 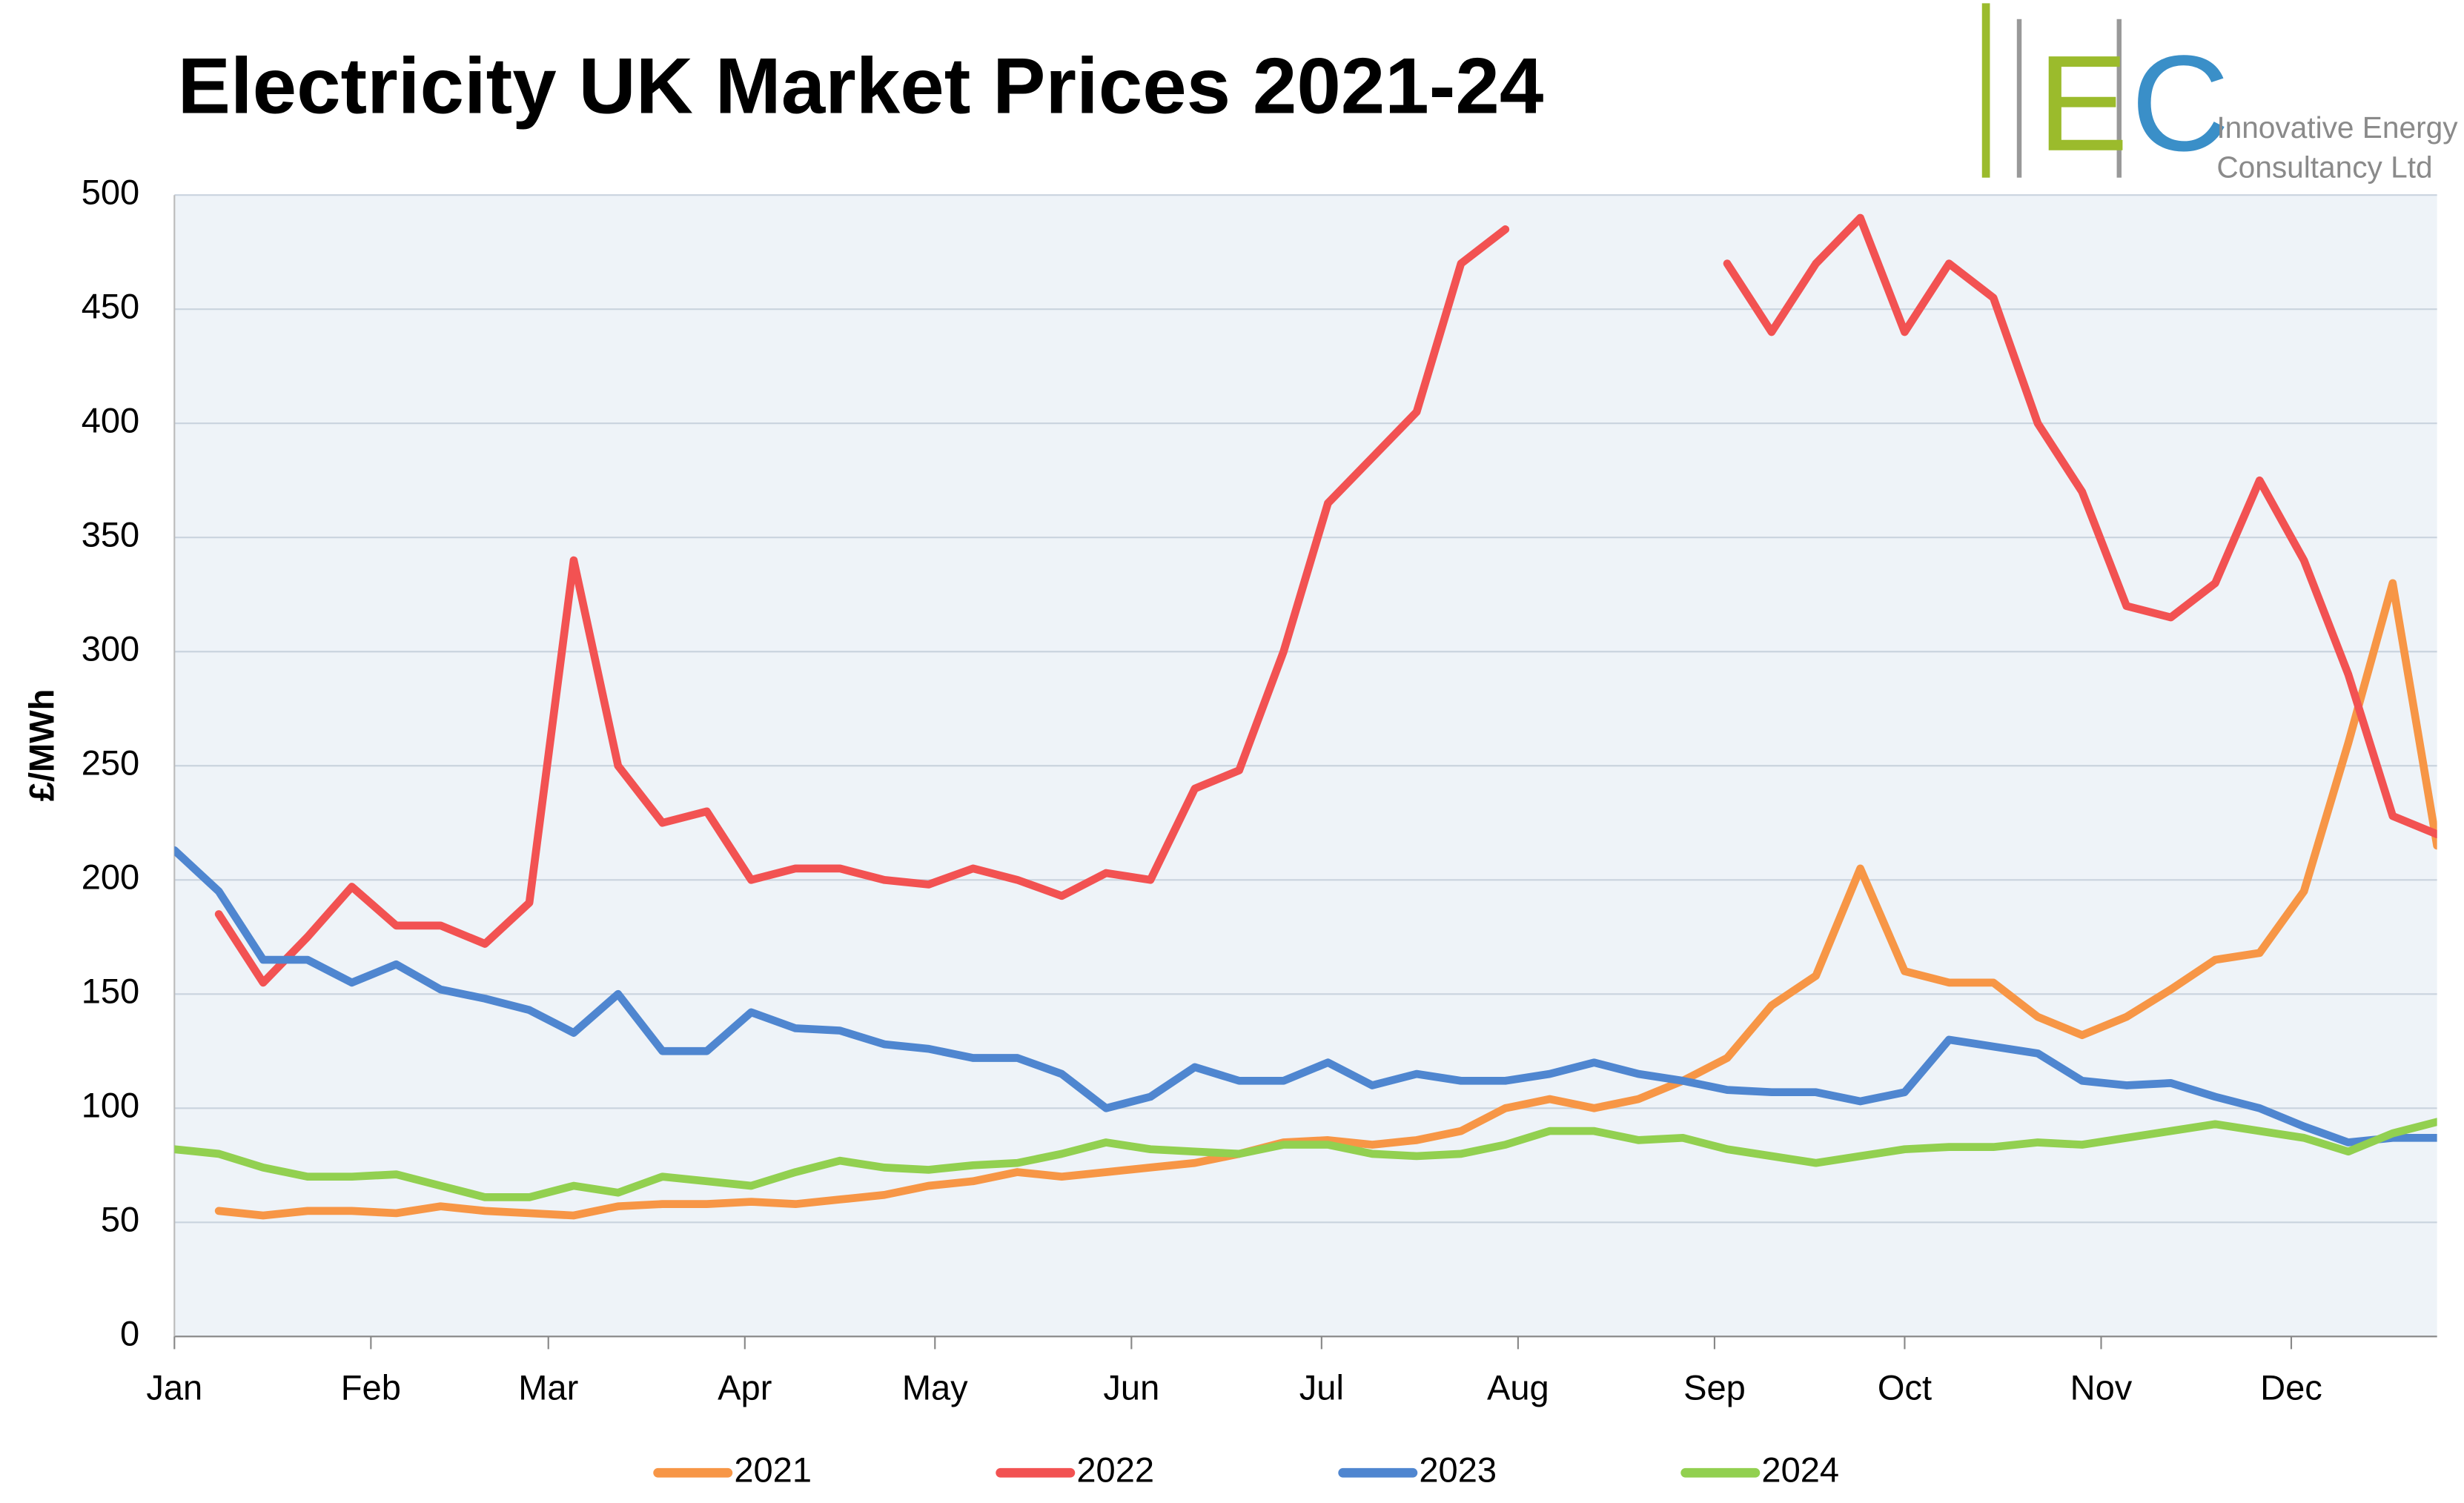 What do you see at coordinates (41, 745) in the screenshot?
I see `y-axis-label: £/MWh` at bounding box center [41, 745].